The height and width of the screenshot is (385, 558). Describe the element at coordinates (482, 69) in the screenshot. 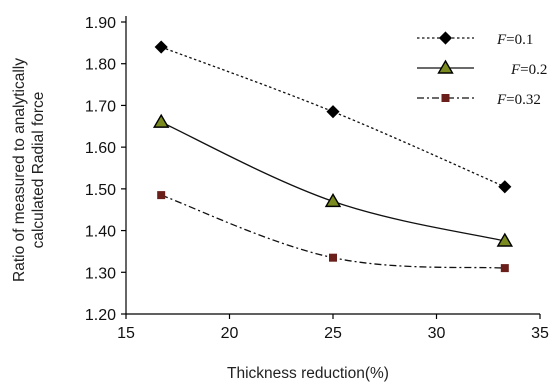

I see `legend: F=0.1 F=0.2 F=0.32` at that location.